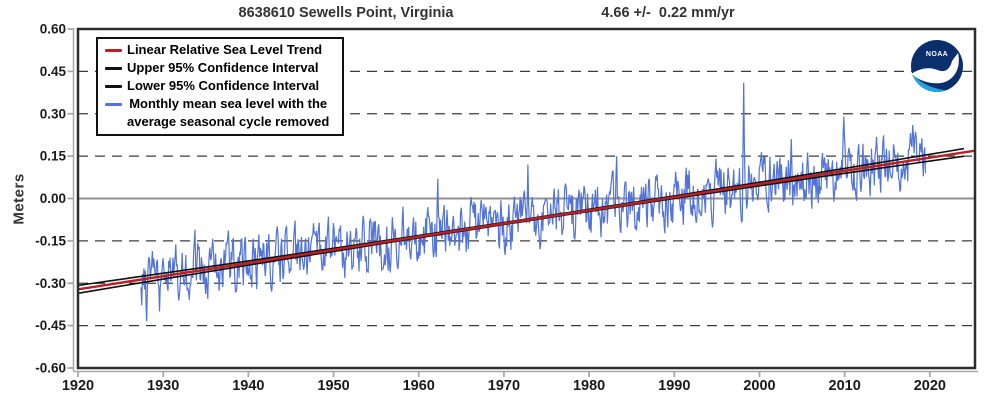  What do you see at coordinates (78, 386) in the screenshot?
I see `x-tick-label: 1920` at bounding box center [78, 386].